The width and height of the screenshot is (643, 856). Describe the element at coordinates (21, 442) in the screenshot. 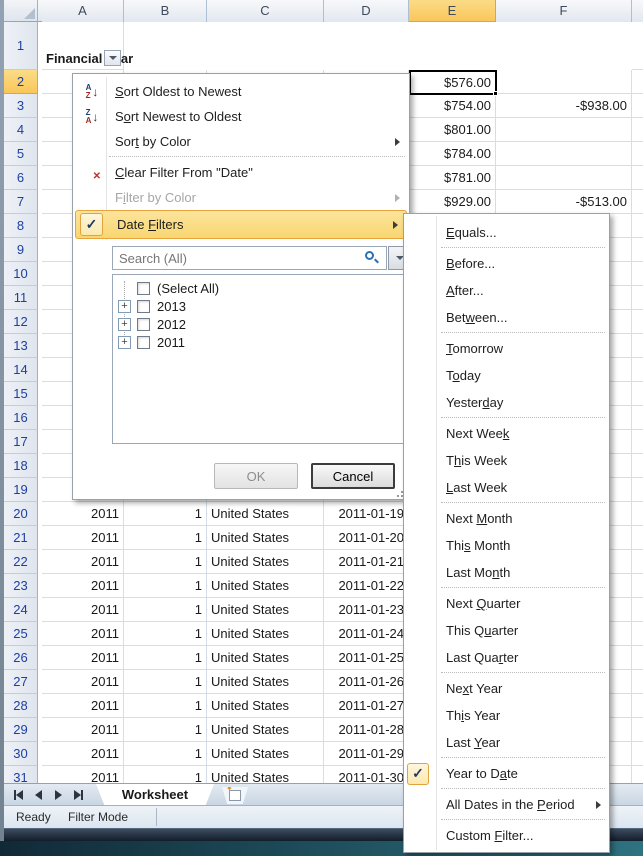

I see `row-header-17: 17` at that location.